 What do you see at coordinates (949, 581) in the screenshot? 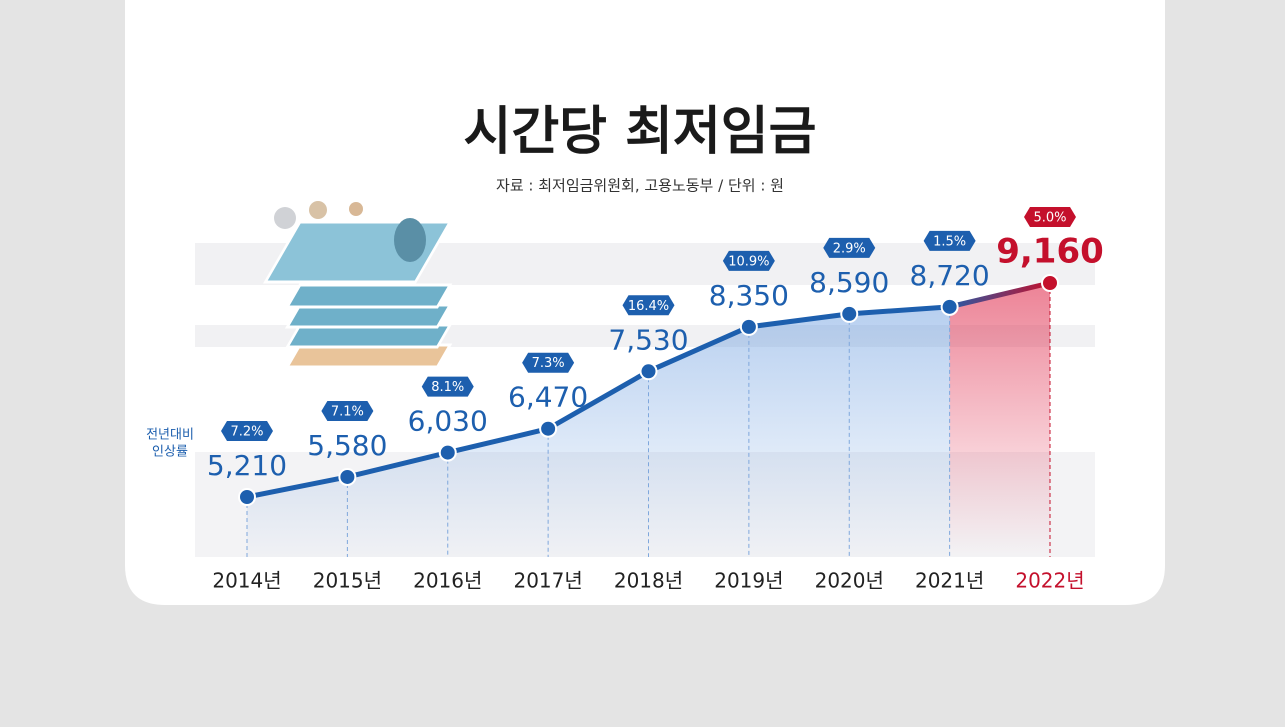
I see `x-tick-label: 2021년` at bounding box center [949, 581].